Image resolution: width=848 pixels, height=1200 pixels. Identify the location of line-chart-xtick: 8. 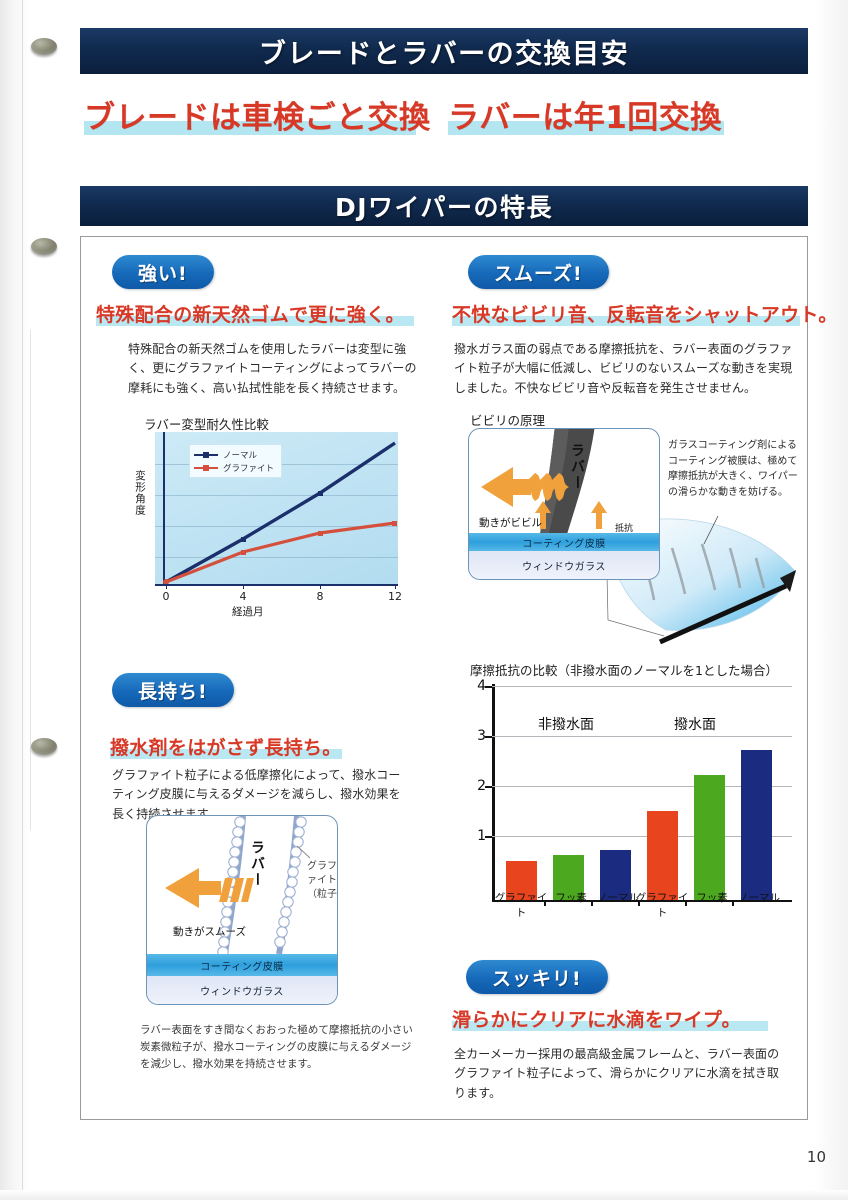
(320, 596).